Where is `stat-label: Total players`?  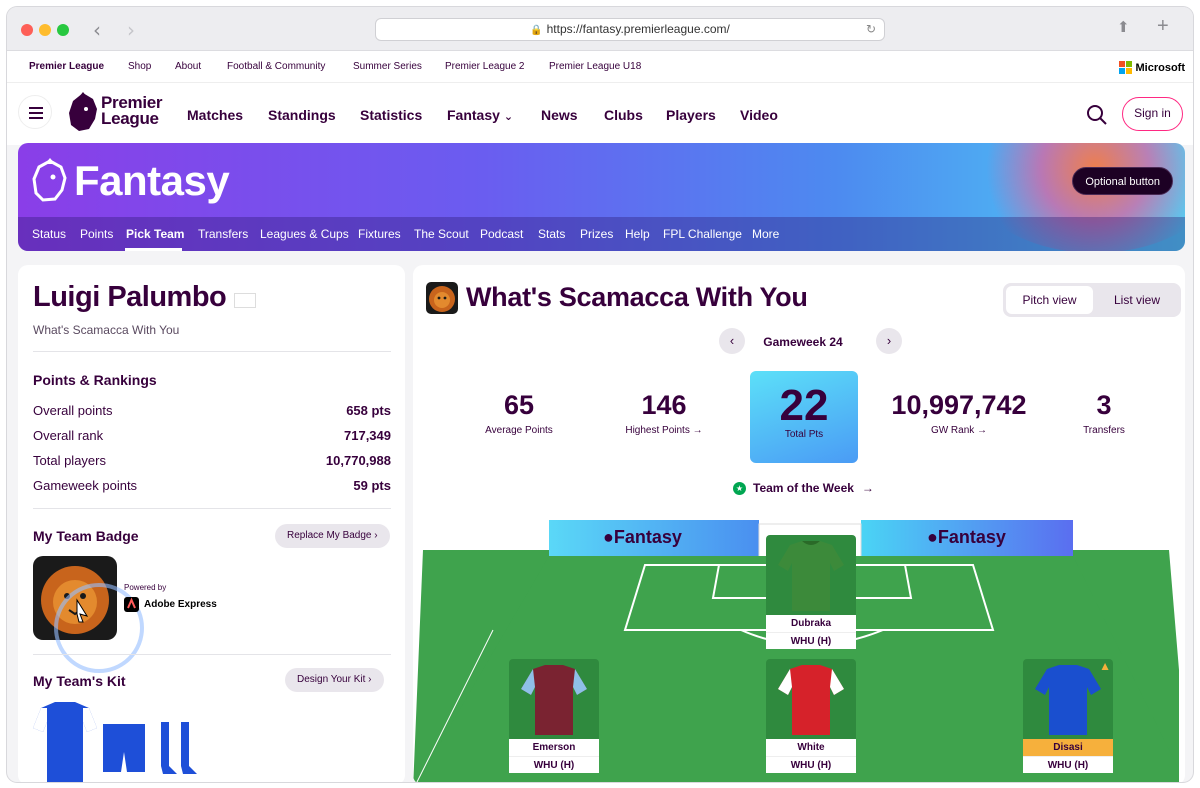
stat-label: Total players is located at coordinates (69, 460).